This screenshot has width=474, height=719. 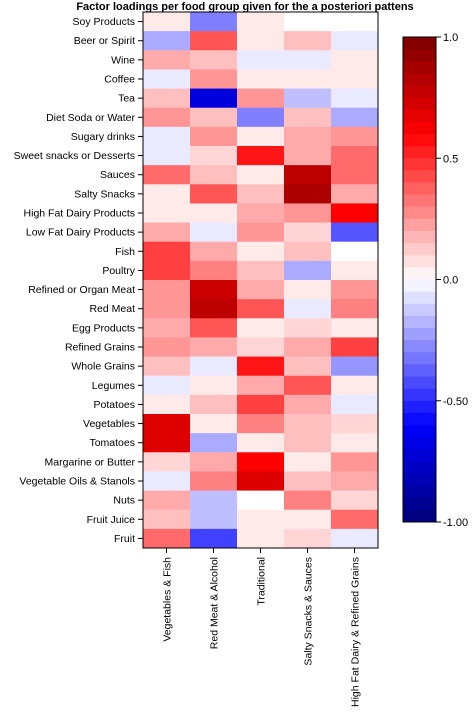 I want to click on row-label: Salty Snacks, so click(x=104, y=194).